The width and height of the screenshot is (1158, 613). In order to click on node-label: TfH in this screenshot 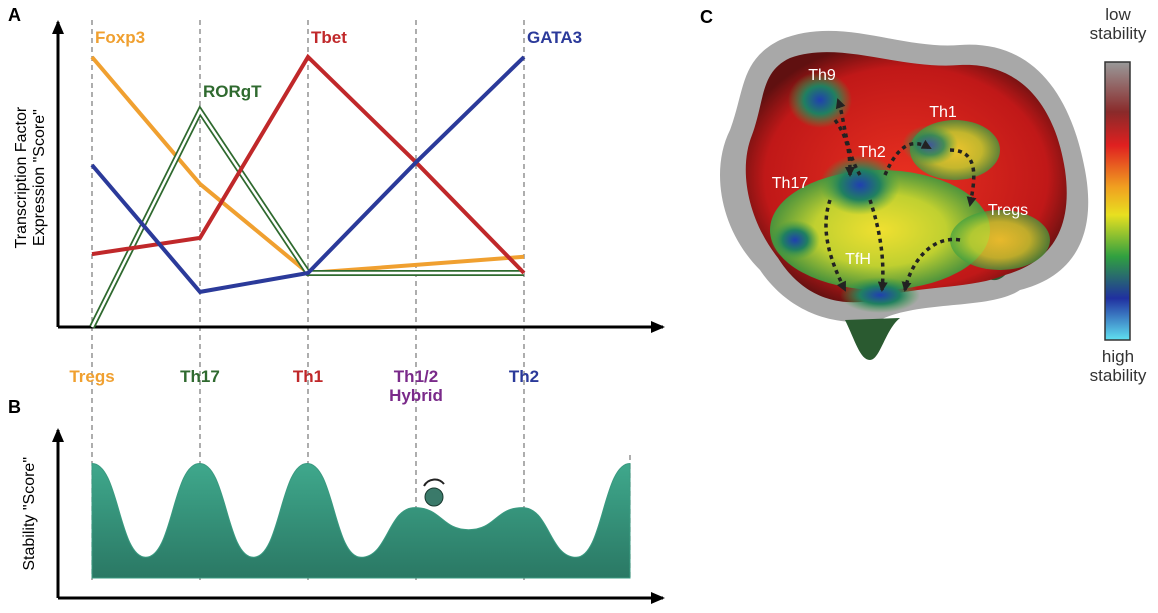, I will do `click(858, 259)`.